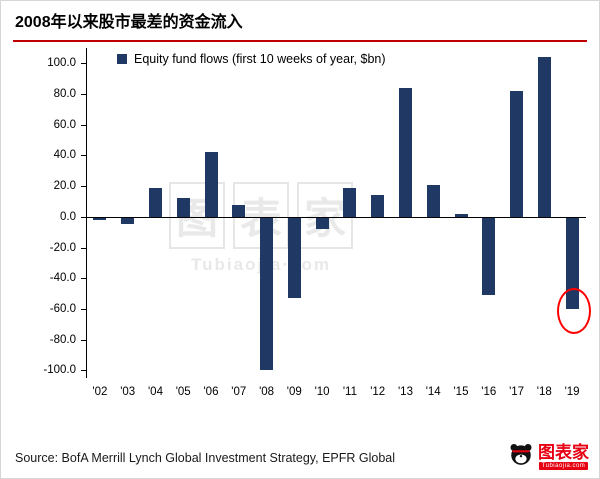  What do you see at coordinates (155, 392) in the screenshot?
I see `x-tick-label: '04` at bounding box center [155, 392].